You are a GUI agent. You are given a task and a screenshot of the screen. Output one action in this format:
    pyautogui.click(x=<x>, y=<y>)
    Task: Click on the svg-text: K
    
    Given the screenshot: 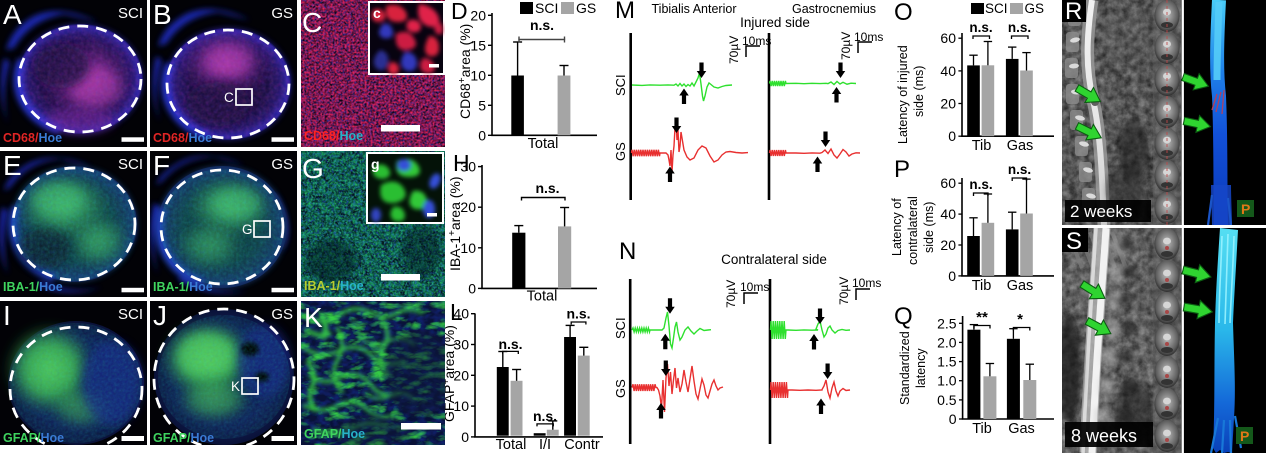 What is the action you would take?
    pyautogui.click(x=235, y=386)
    